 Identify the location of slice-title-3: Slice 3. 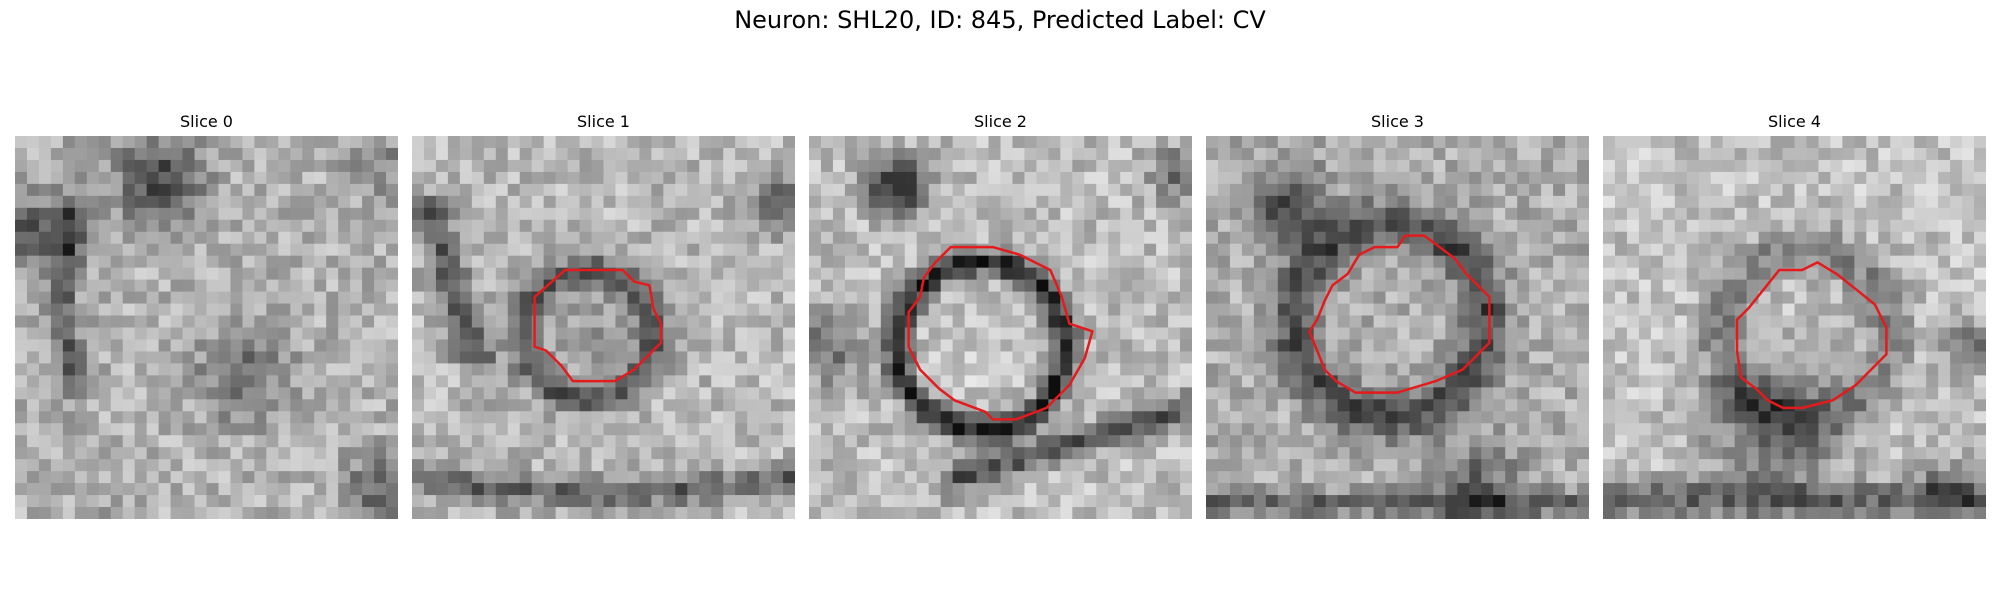
(1397, 121).